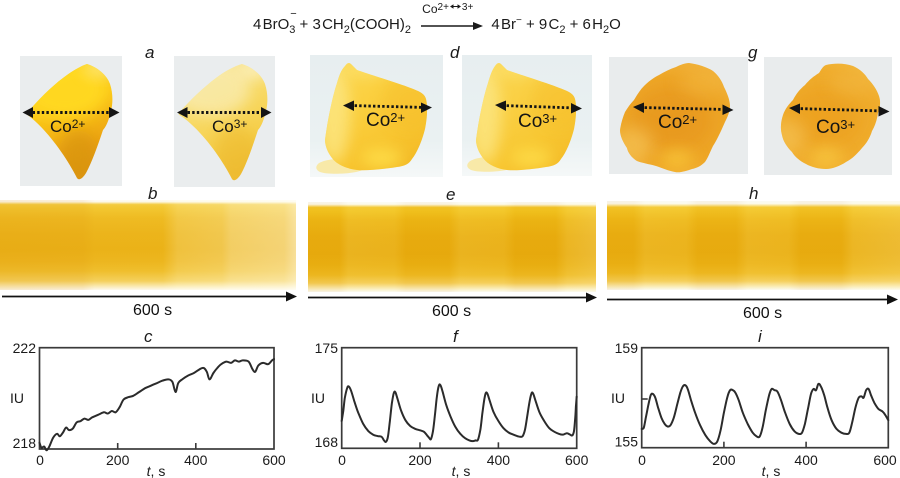  I want to click on svg-text: 155, so click(627, 442).